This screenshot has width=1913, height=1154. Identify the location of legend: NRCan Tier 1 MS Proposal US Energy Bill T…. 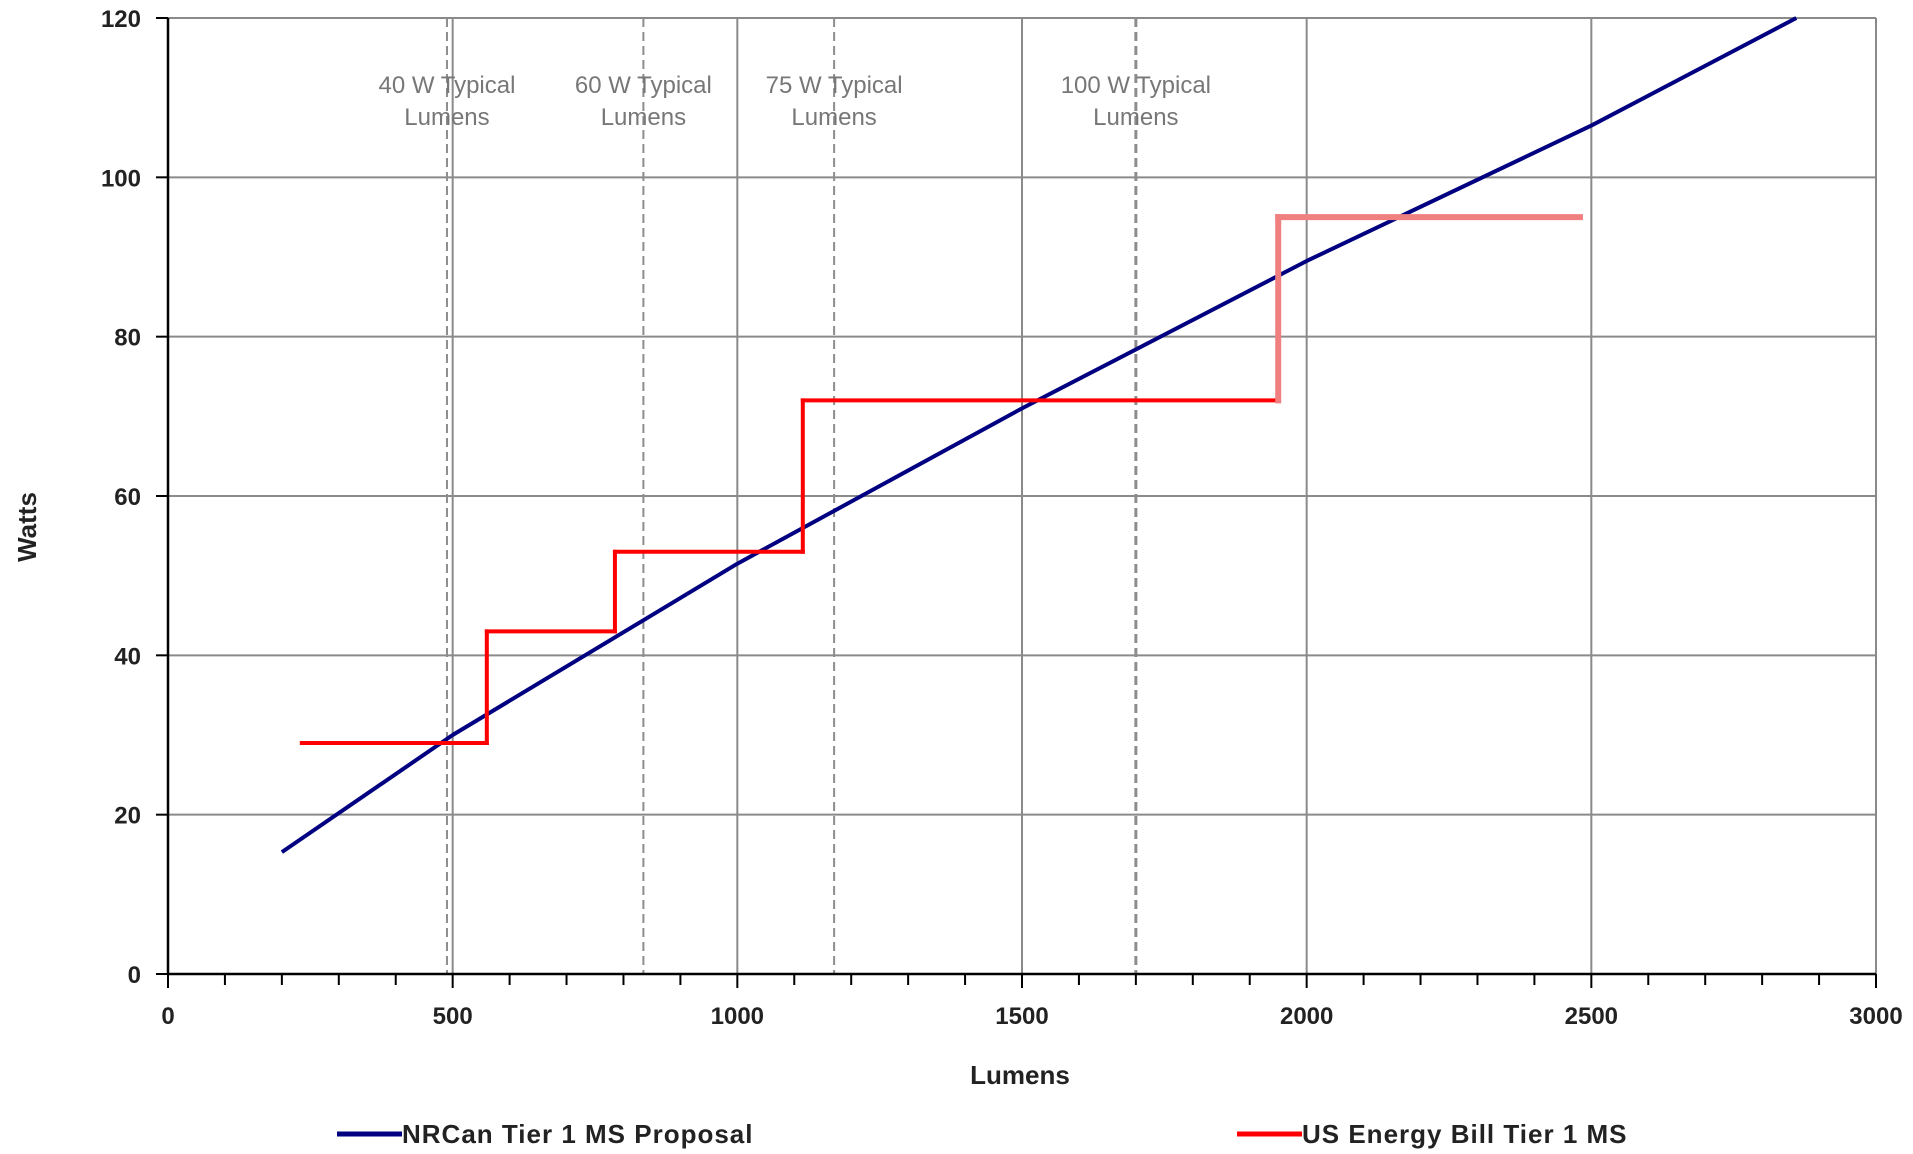
(982, 1134).